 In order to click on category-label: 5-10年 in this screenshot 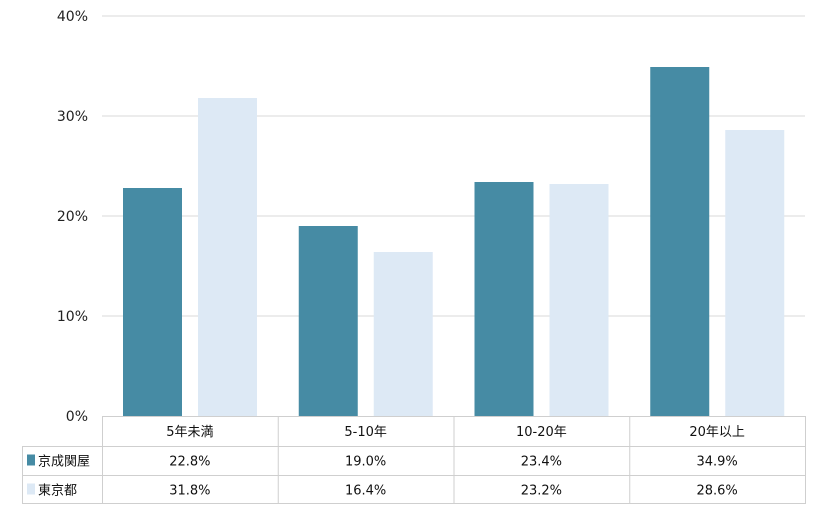, I will do `click(365, 432)`.